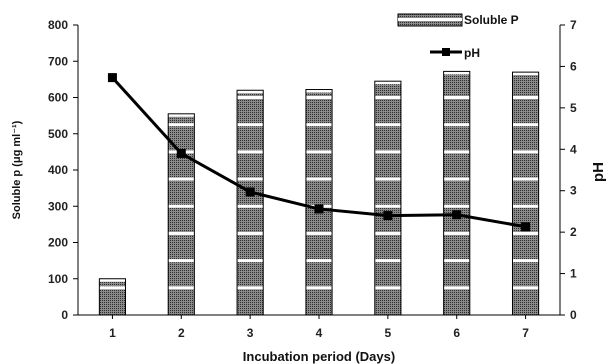 The height and width of the screenshot is (364, 611). Describe the element at coordinates (319, 333) in the screenshot. I see `x-tick-label: 4` at that location.